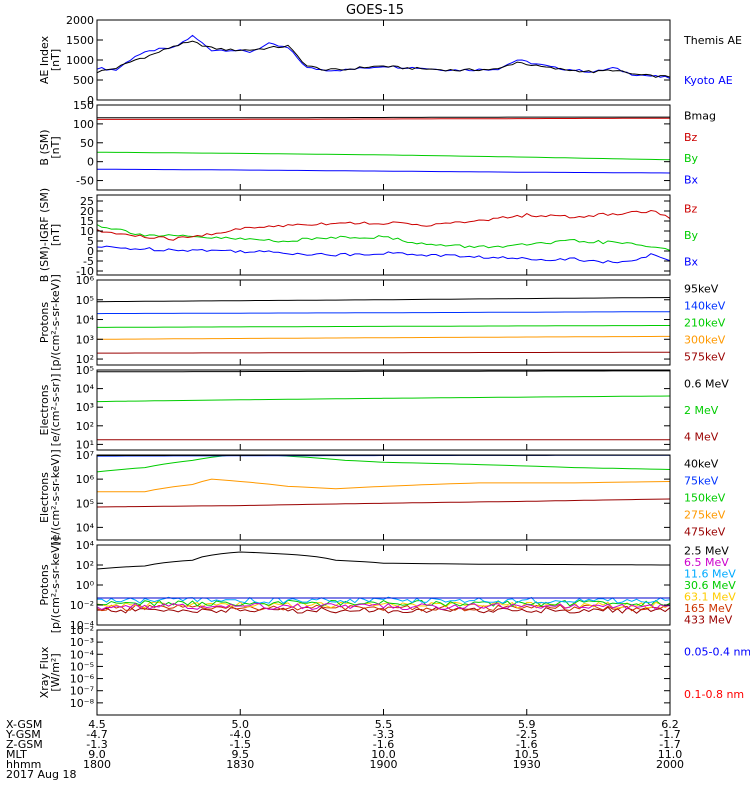 The image size is (750, 800). I want to click on legend-entry: 95keV, so click(701, 289).